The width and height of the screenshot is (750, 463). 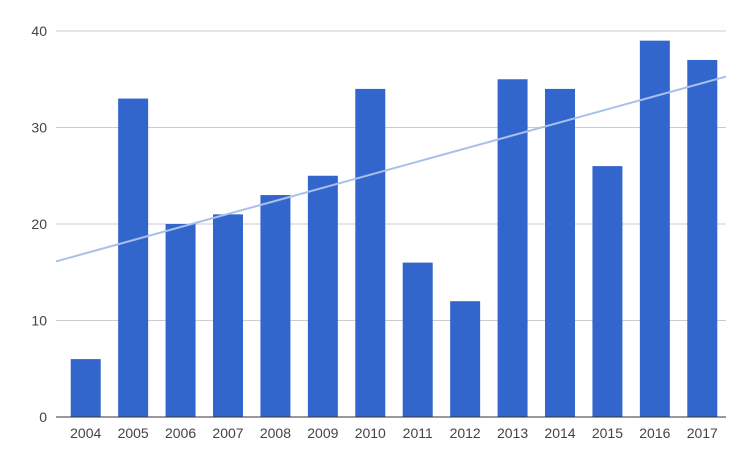 What do you see at coordinates (702, 433) in the screenshot?
I see `x-tick-label: 2017` at bounding box center [702, 433].